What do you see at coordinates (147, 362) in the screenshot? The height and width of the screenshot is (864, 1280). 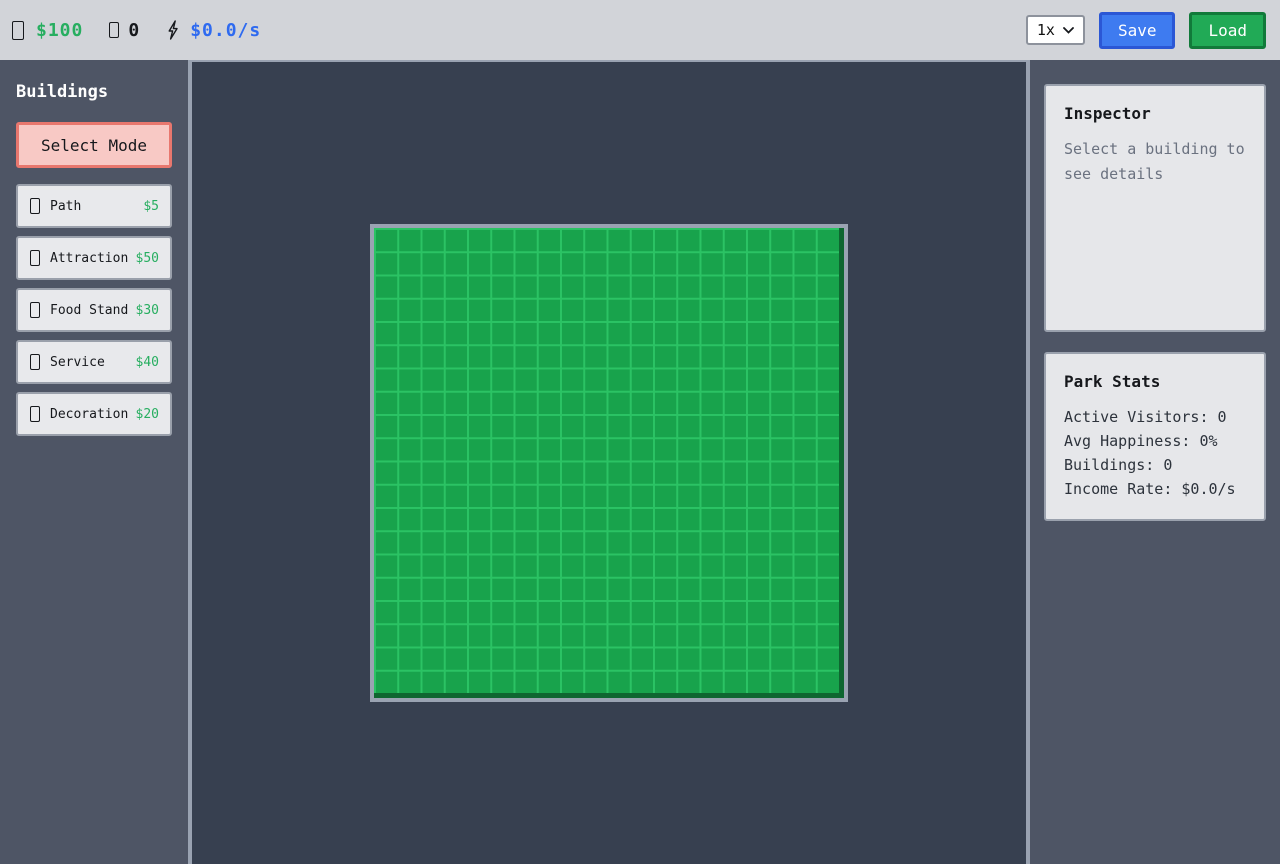 I see `building-price: $40` at bounding box center [147, 362].